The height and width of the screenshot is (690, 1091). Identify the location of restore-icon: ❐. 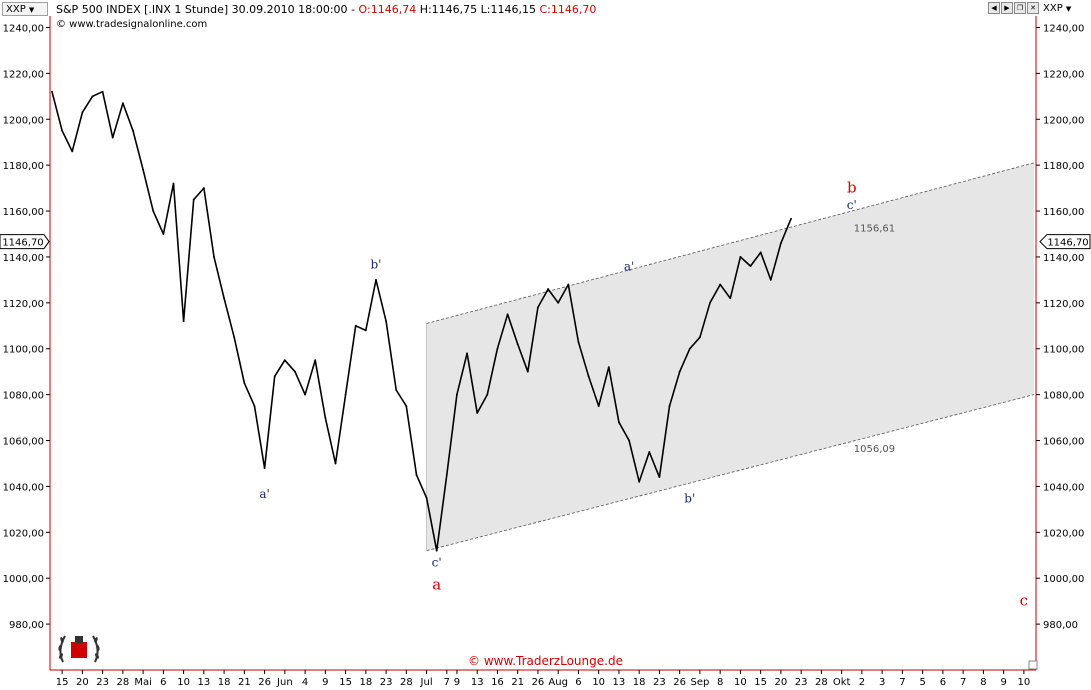
(1020, 8).